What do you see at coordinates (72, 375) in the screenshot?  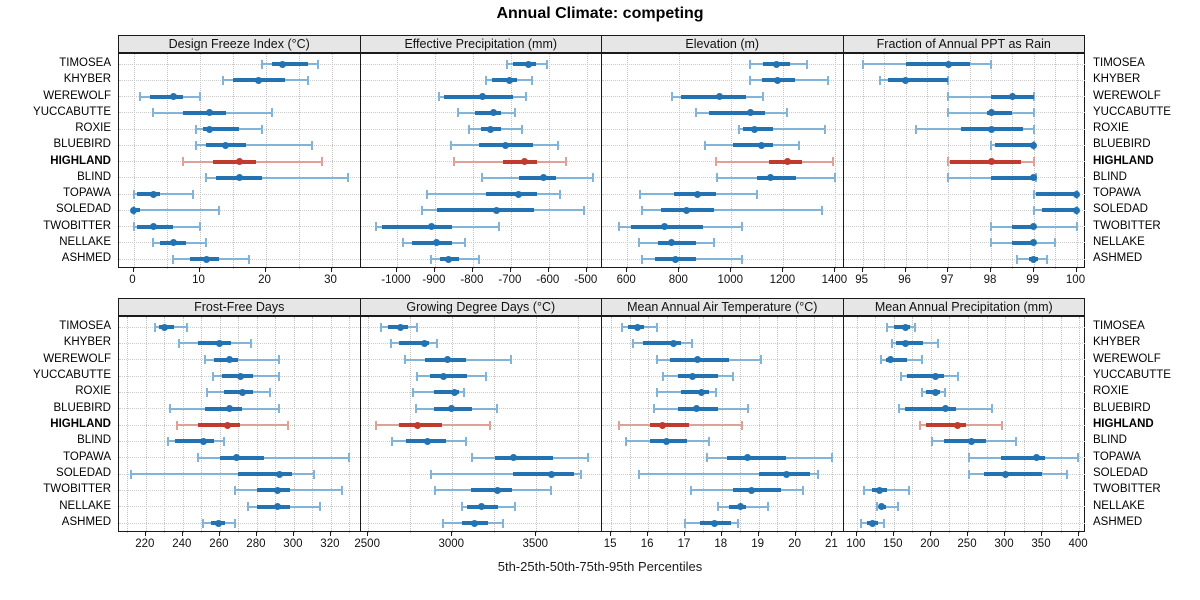 I see `site-label-left: YUCCABUTTE` at bounding box center [72, 375].